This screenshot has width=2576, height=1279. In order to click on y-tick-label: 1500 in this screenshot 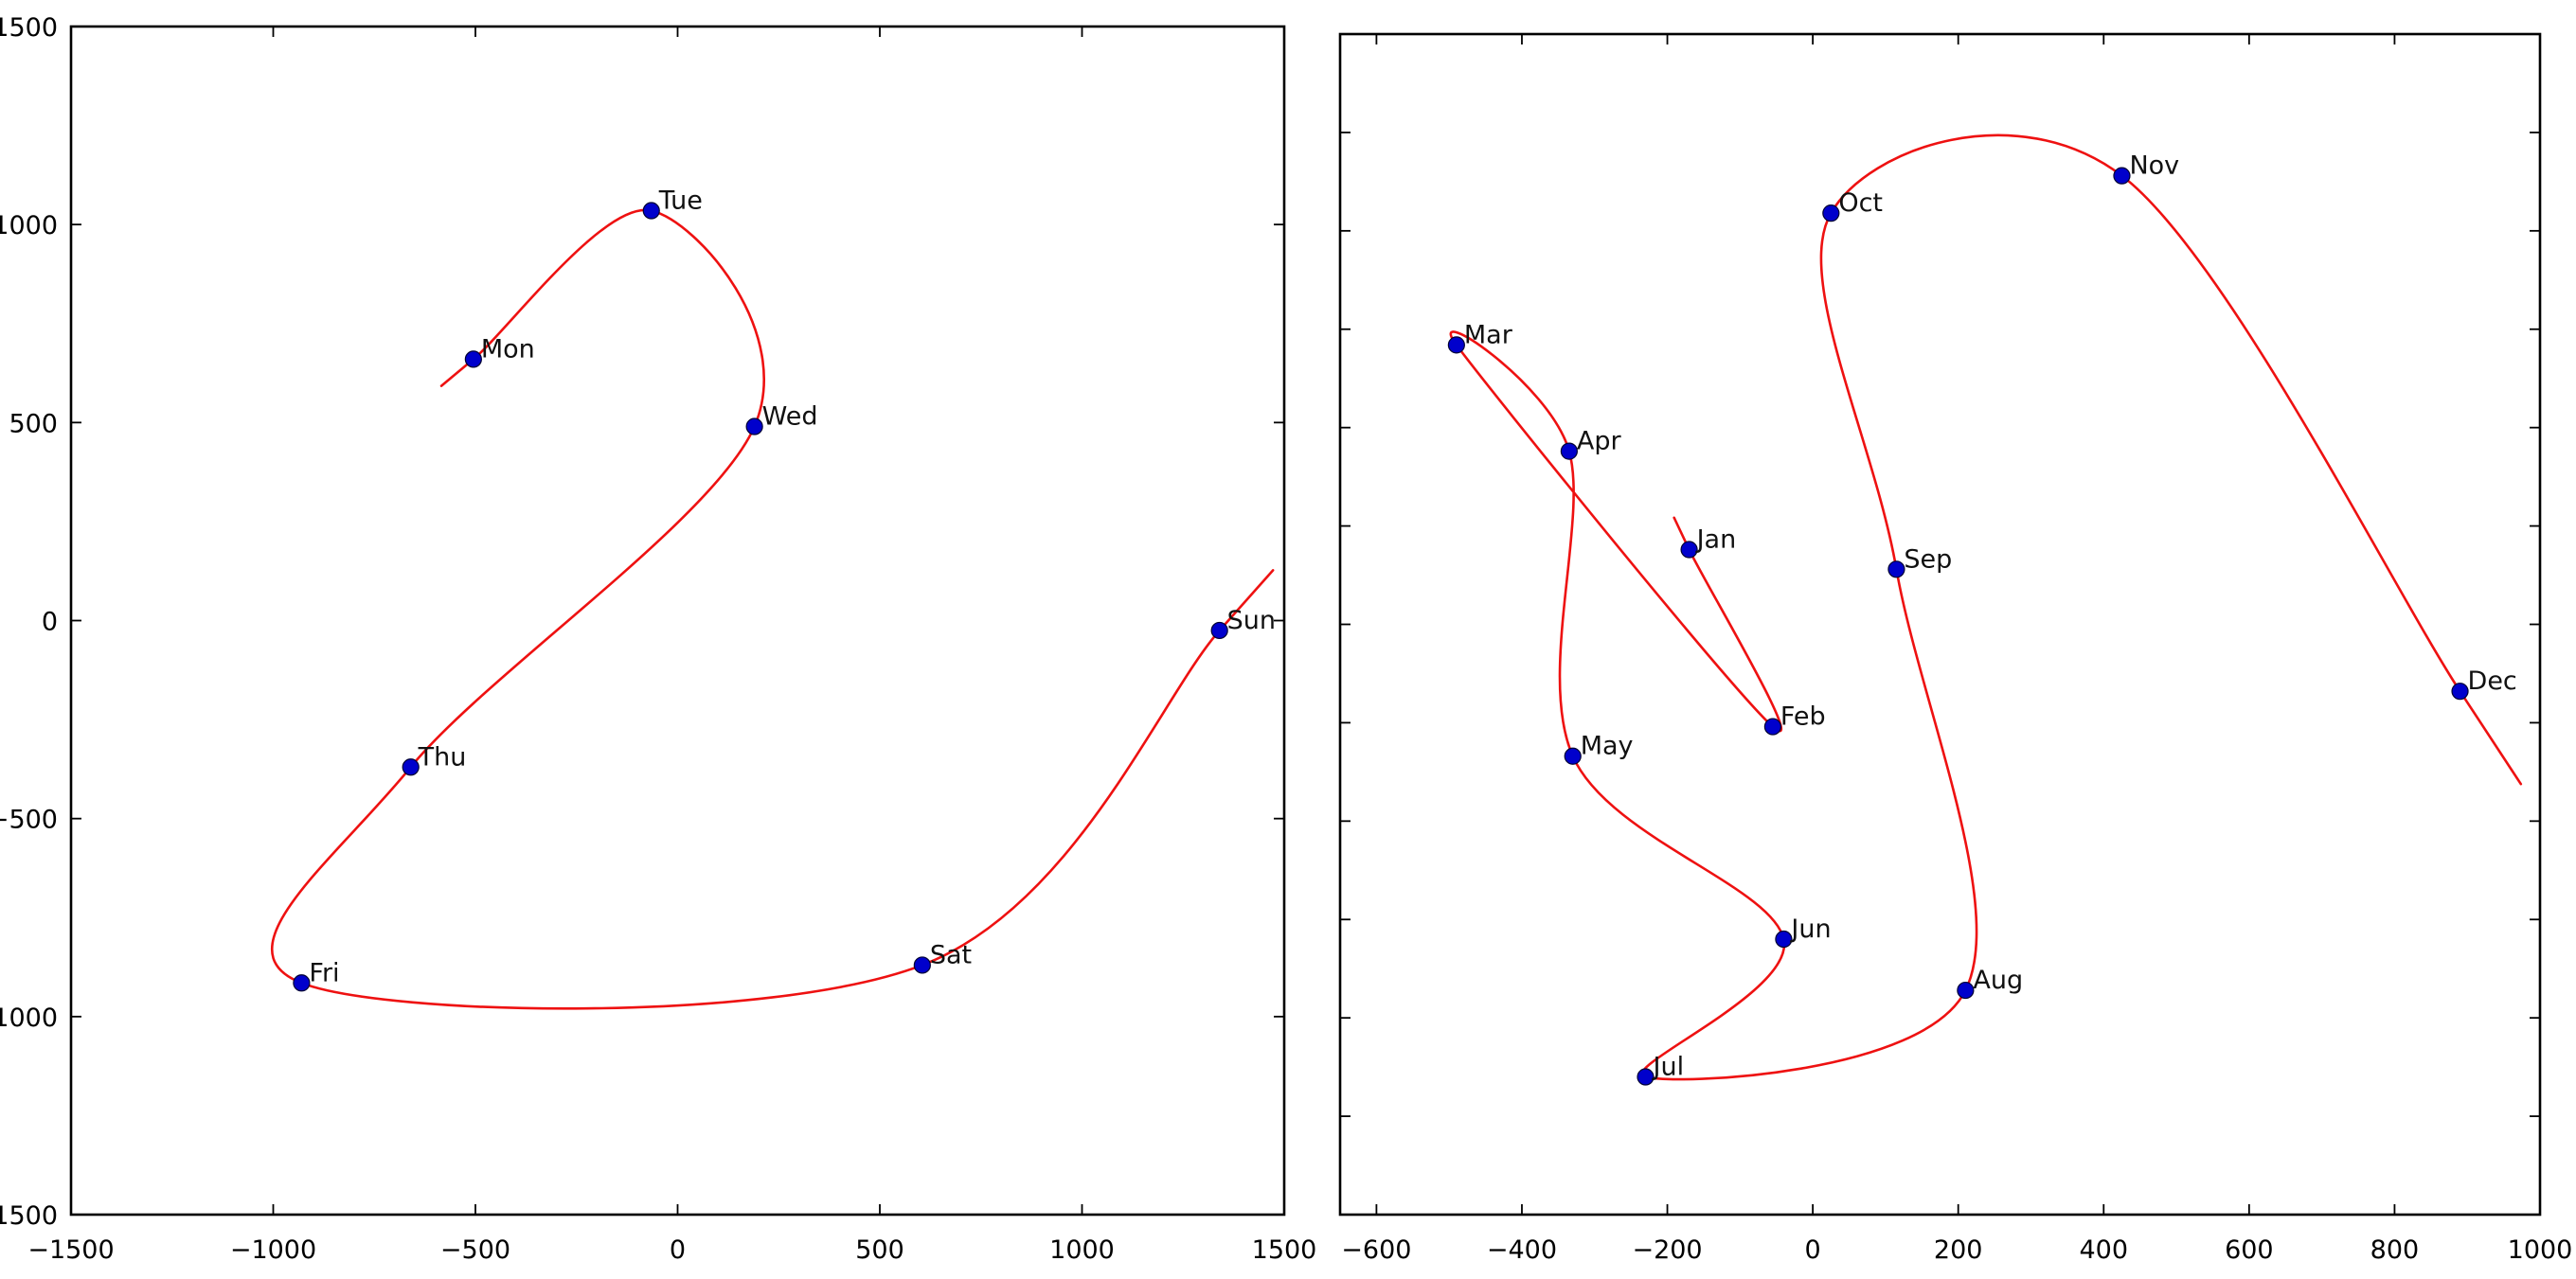, I will do `click(29, 28)`.